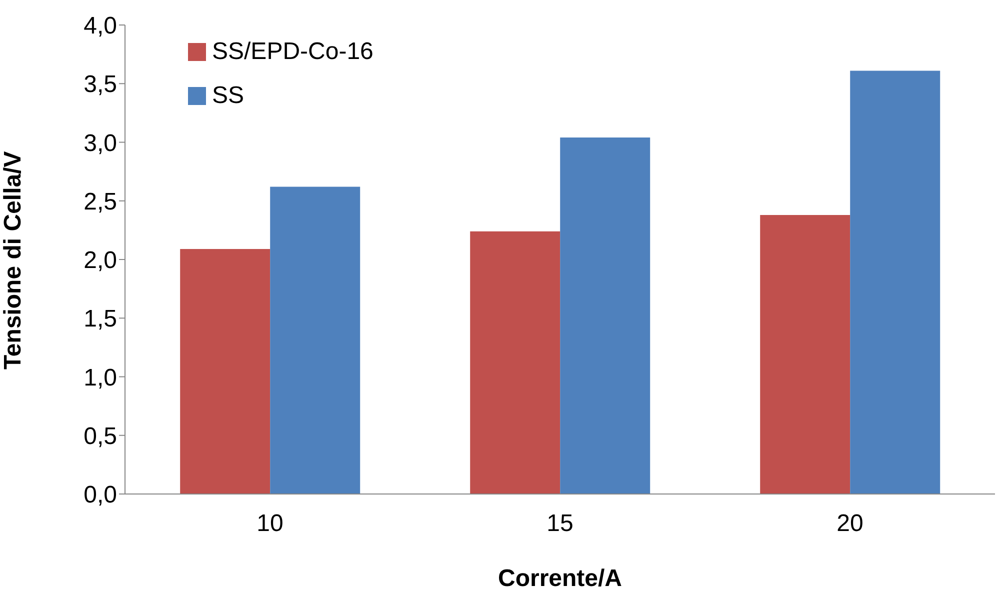 The width and height of the screenshot is (998, 604). I want to click on y-tick-label: 4,0, so click(100, 26).